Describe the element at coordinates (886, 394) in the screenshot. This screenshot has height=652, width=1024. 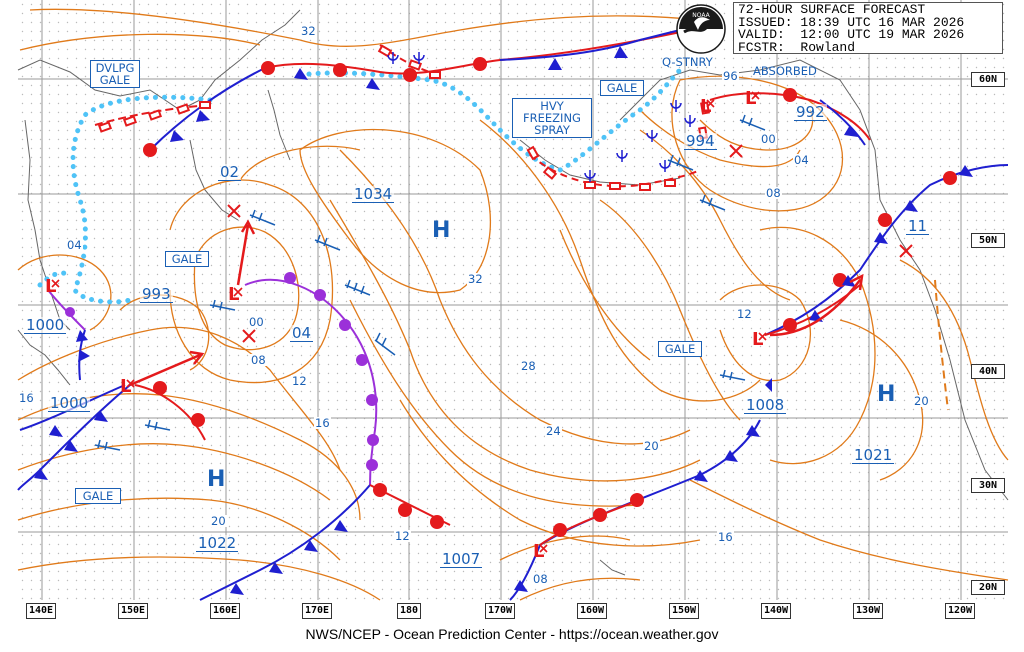
I see `high-center-east: H` at that location.